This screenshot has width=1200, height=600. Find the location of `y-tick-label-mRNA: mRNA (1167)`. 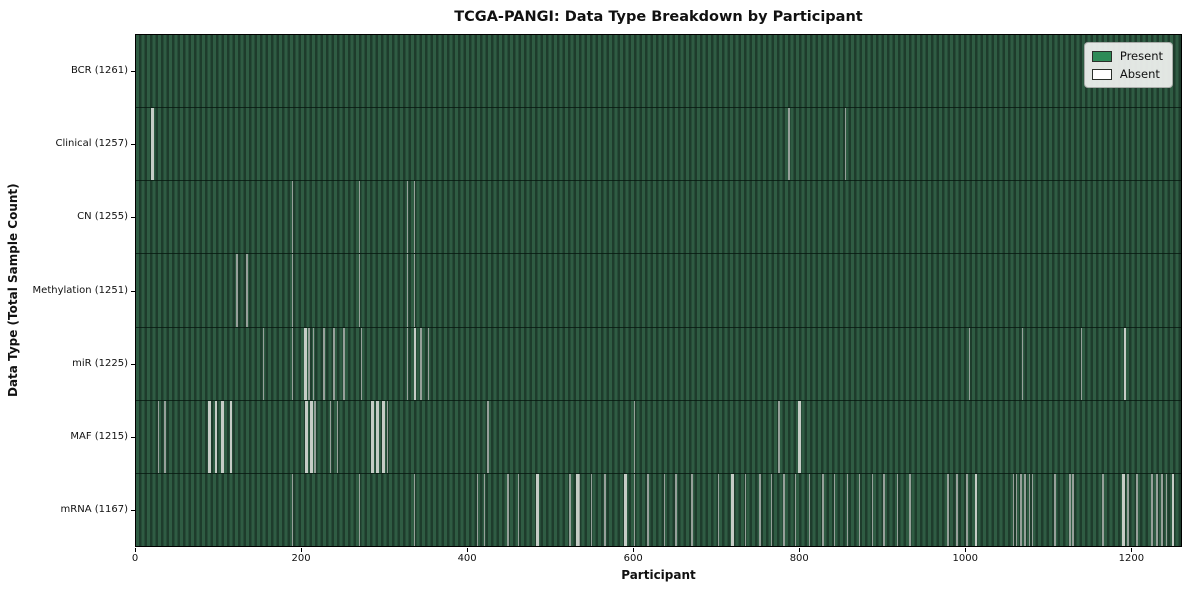

y-tick-label-mRNA: mRNA (1167) is located at coordinates (94, 510).